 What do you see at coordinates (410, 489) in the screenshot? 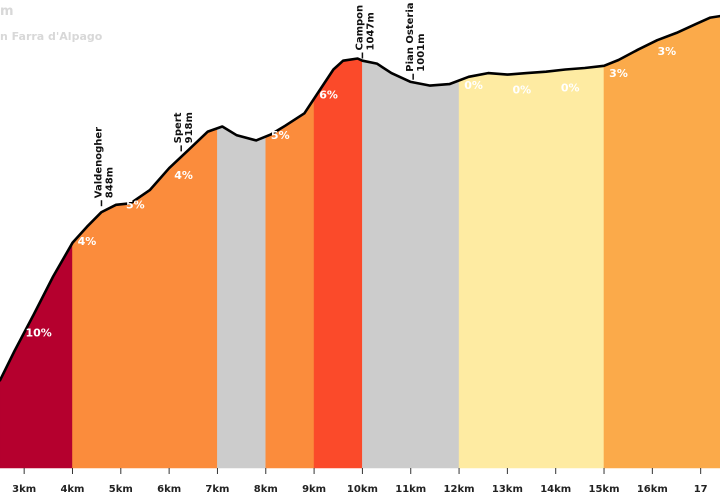
I see `x-tick-label-8: 11km` at bounding box center [410, 489].